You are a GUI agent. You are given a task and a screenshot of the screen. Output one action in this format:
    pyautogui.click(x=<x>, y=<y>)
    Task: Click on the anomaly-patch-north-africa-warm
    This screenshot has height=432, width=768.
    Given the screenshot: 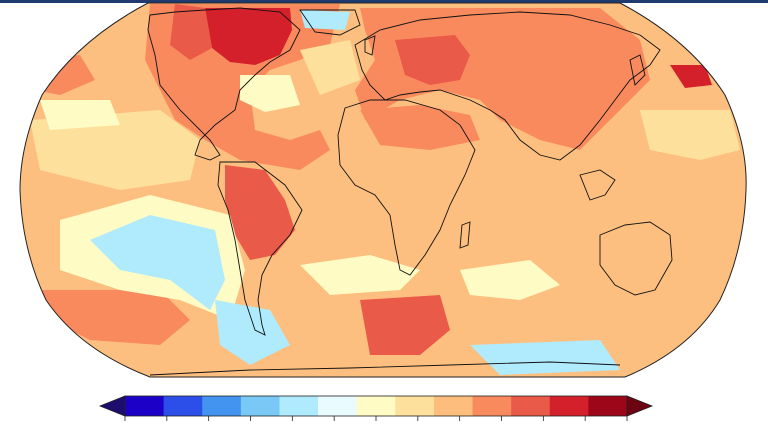 What is the action you would take?
    pyautogui.click(x=420, y=127)
    